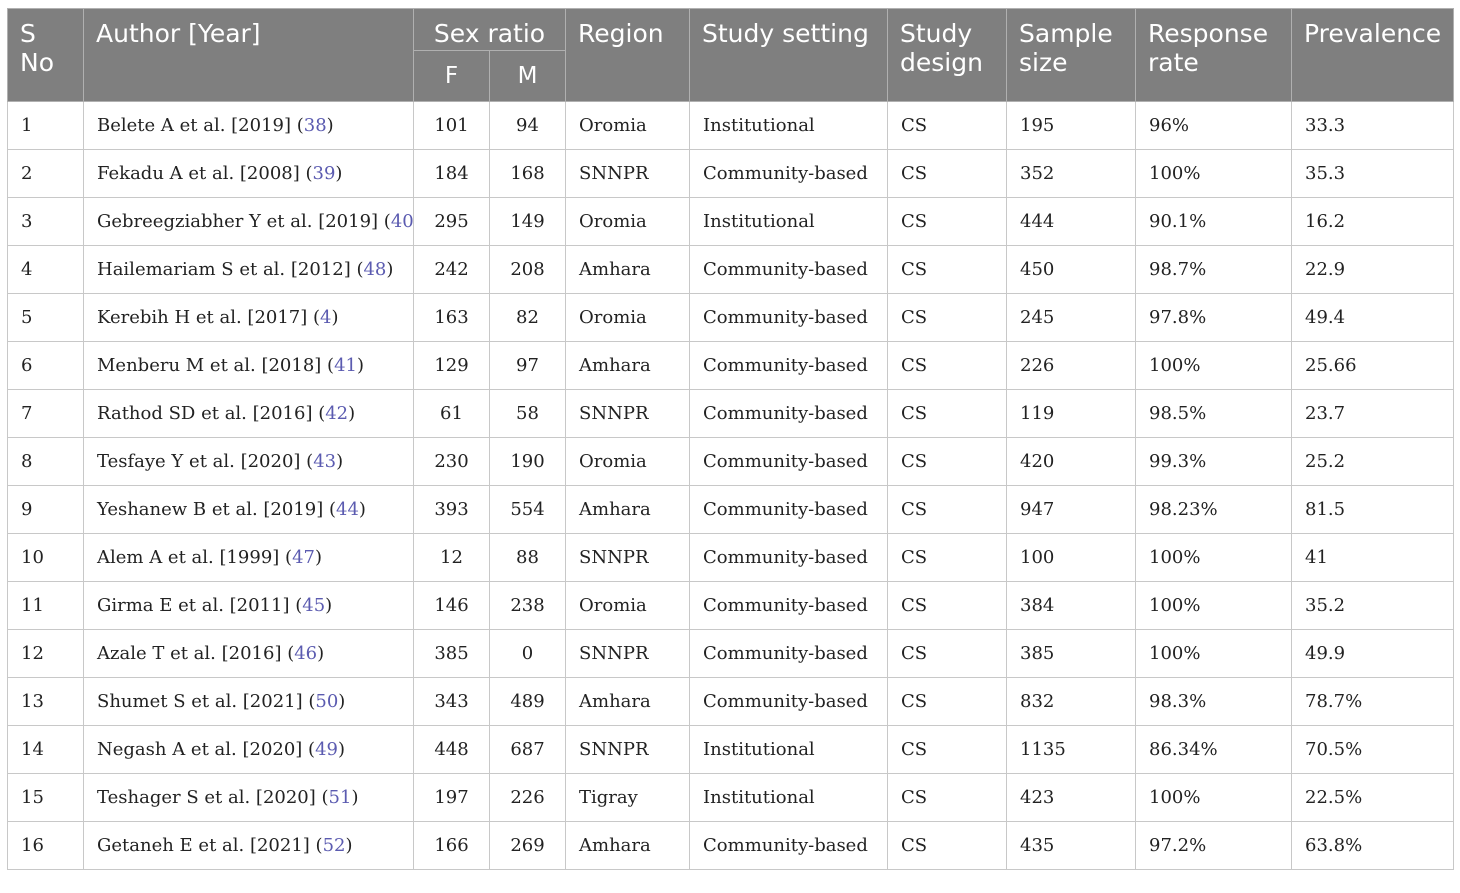  What do you see at coordinates (451, 797) in the screenshot?
I see `cell-female: 197` at bounding box center [451, 797].